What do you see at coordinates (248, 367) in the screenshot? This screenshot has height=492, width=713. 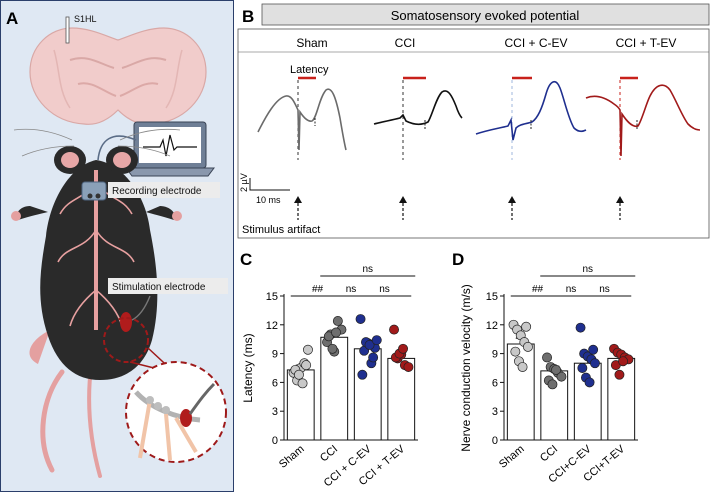 I see `y-axis-label: Latency (ms)` at bounding box center [248, 367].